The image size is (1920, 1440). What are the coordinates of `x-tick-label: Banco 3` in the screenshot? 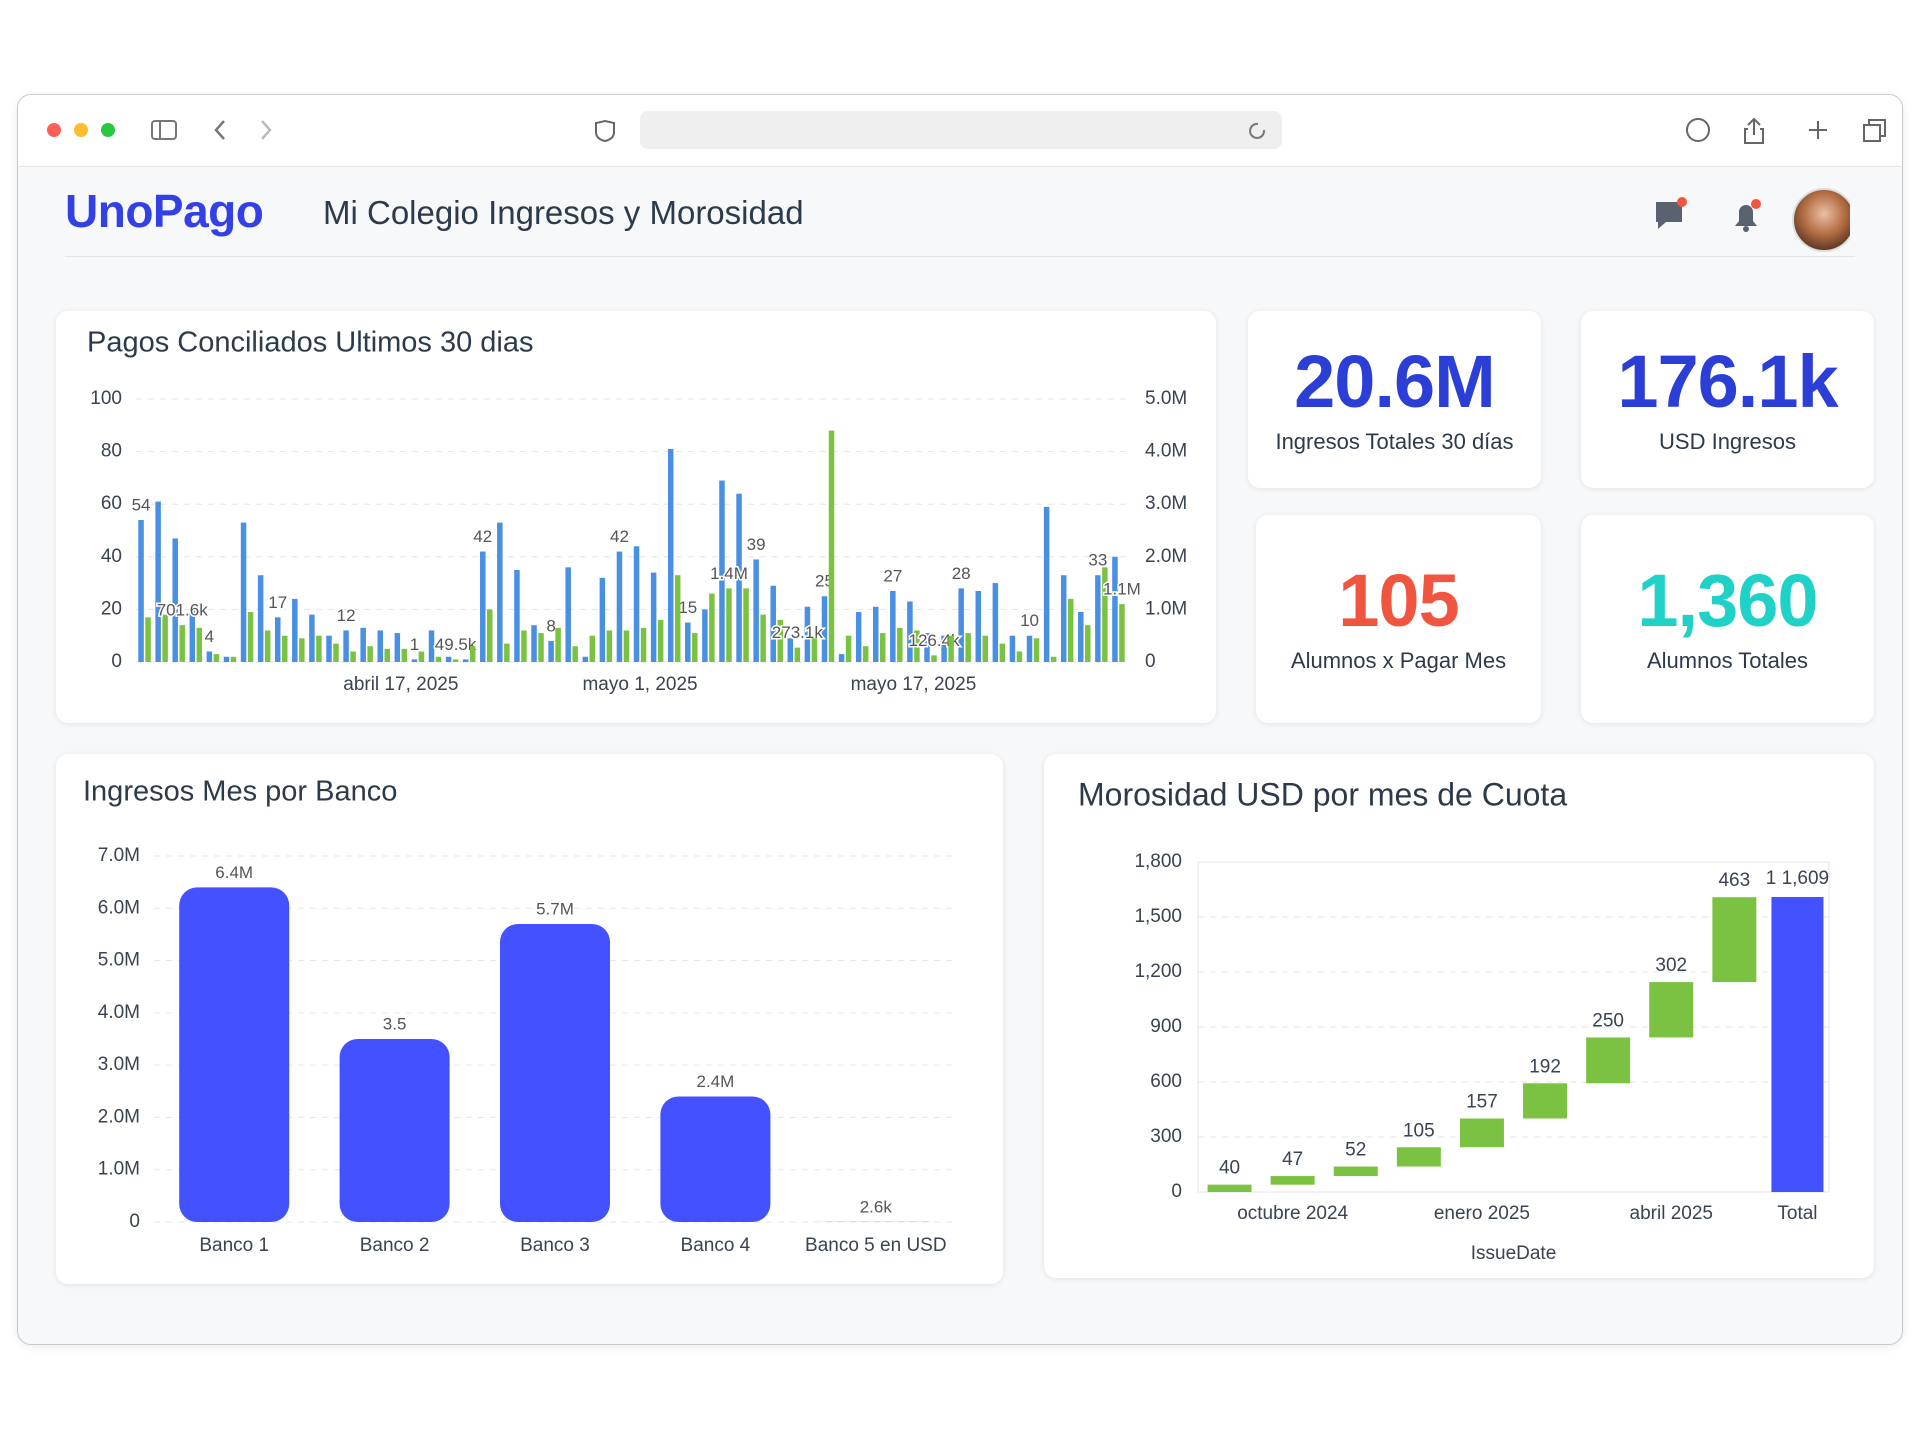 It's located at (555, 1245).